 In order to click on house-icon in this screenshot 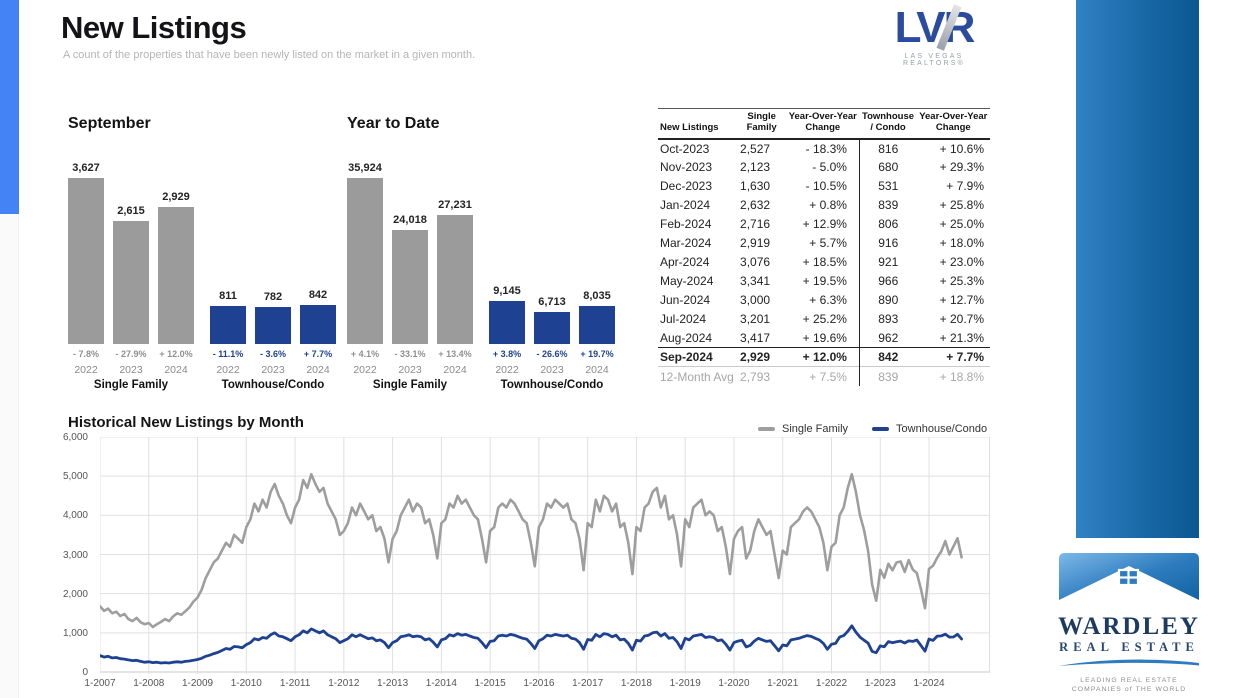, I will do `click(1129, 580)`.